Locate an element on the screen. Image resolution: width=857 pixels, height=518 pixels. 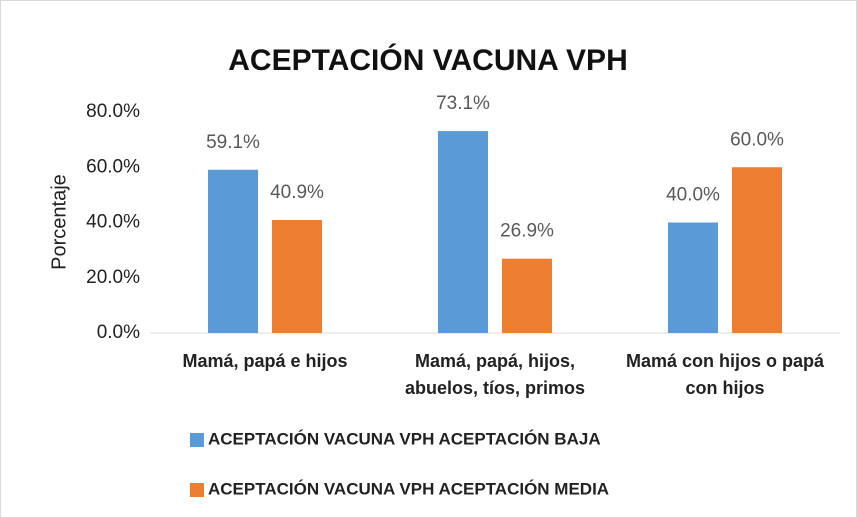
value-label: 40.0% is located at coordinates (693, 195).